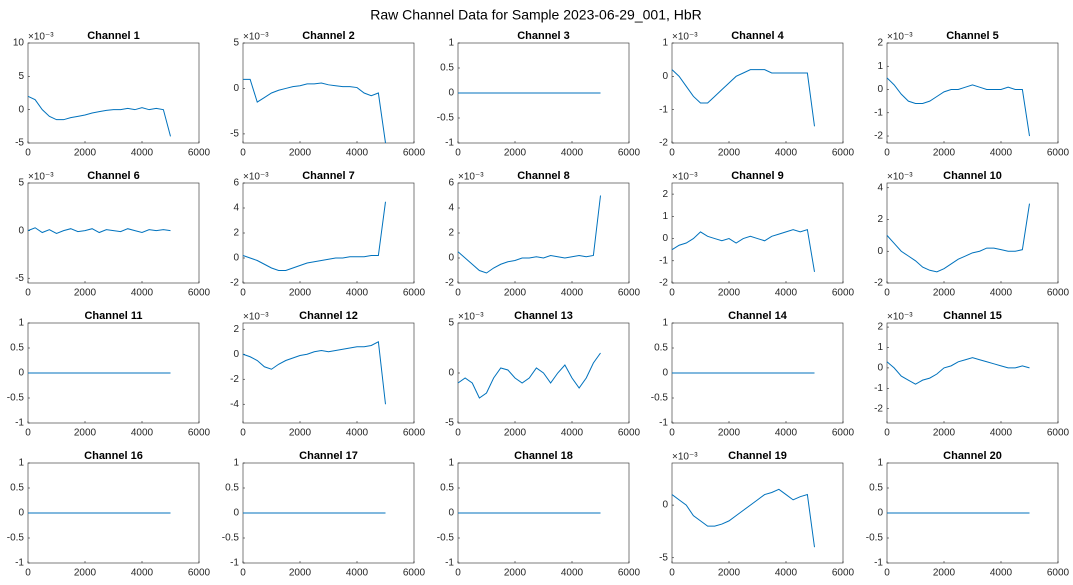  What do you see at coordinates (543, 456) in the screenshot?
I see `subplot-title: Channel 18` at bounding box center [543, 456].